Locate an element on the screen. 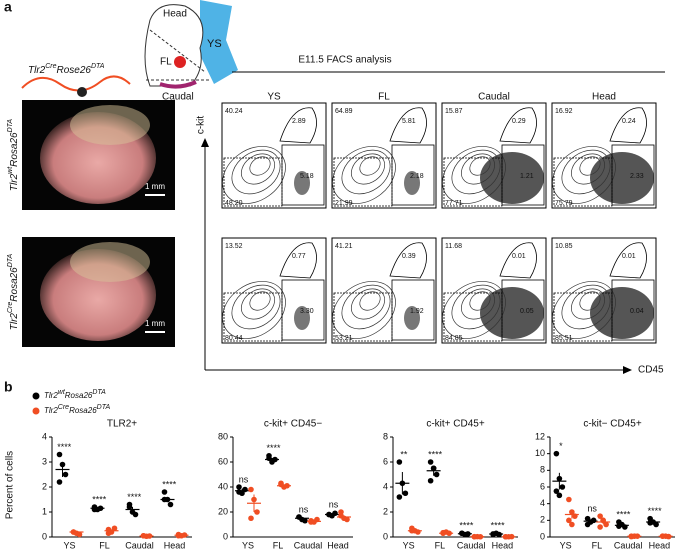  y-tick-label: 60 is located at coordinates (223, 461).